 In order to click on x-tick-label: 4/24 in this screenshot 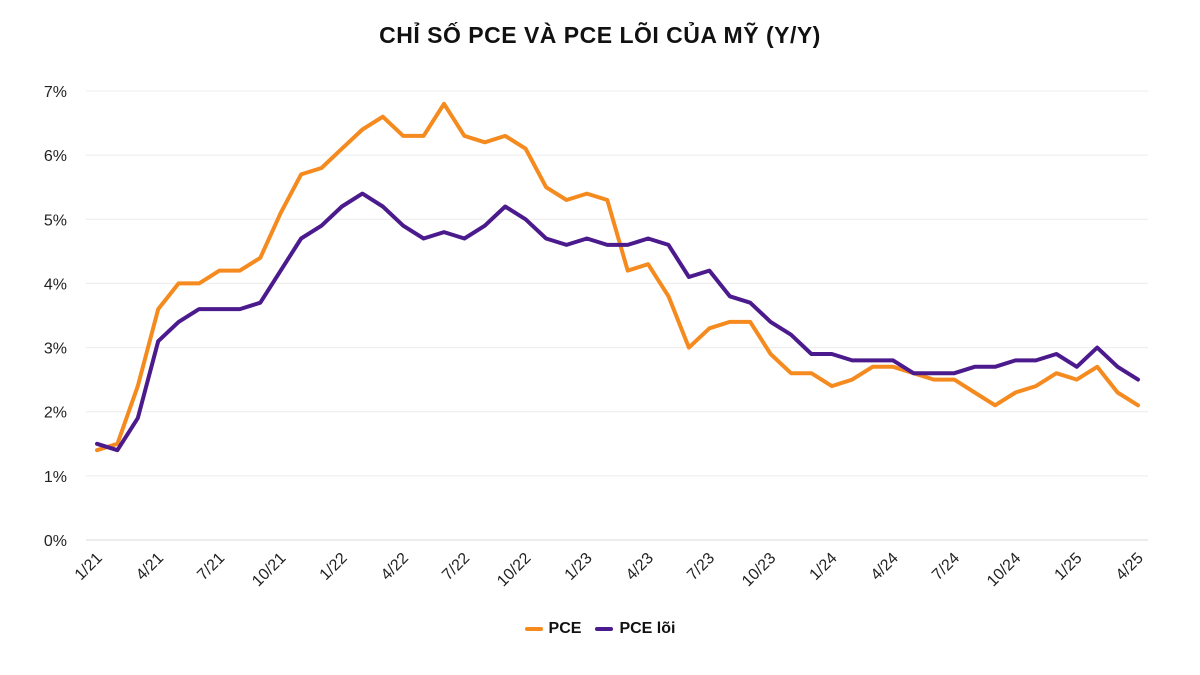, I will do `click(885, 567)`.